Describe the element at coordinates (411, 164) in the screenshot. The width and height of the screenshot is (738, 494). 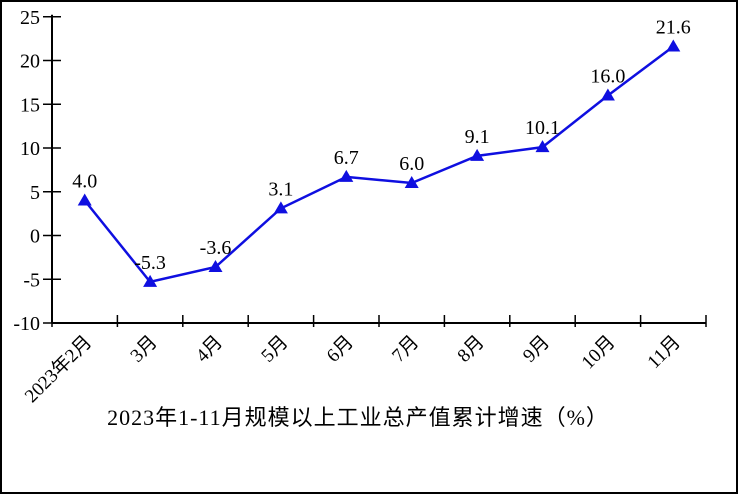
I see `data-point-label: 6.0` at that location.